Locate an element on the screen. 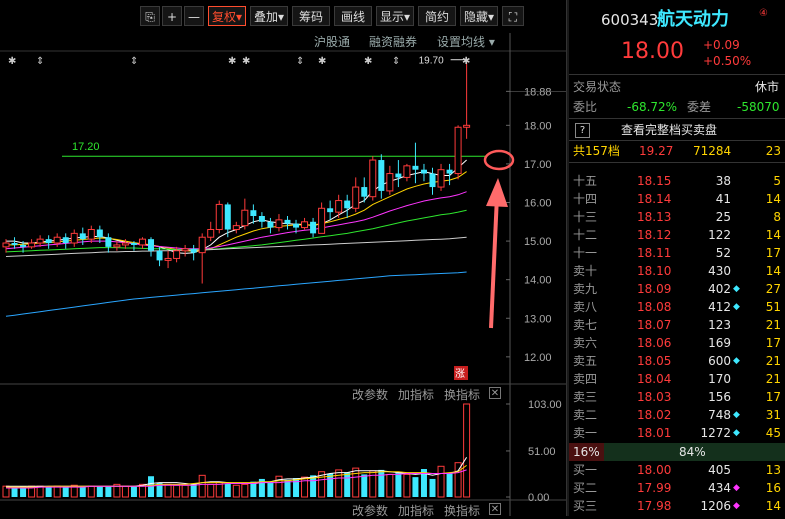  price-change: +0.09 is located at coordinates (721, 45).